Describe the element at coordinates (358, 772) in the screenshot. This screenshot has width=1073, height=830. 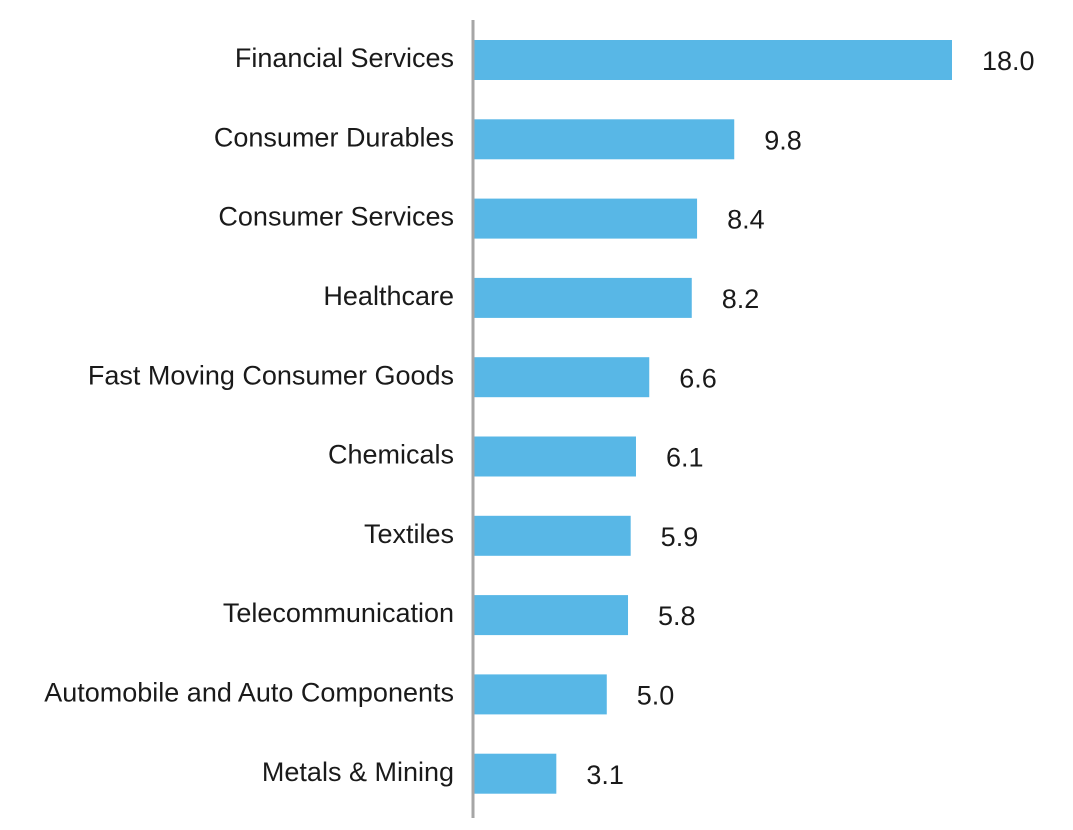
I see `category-label: Metals & Mining` at that location.